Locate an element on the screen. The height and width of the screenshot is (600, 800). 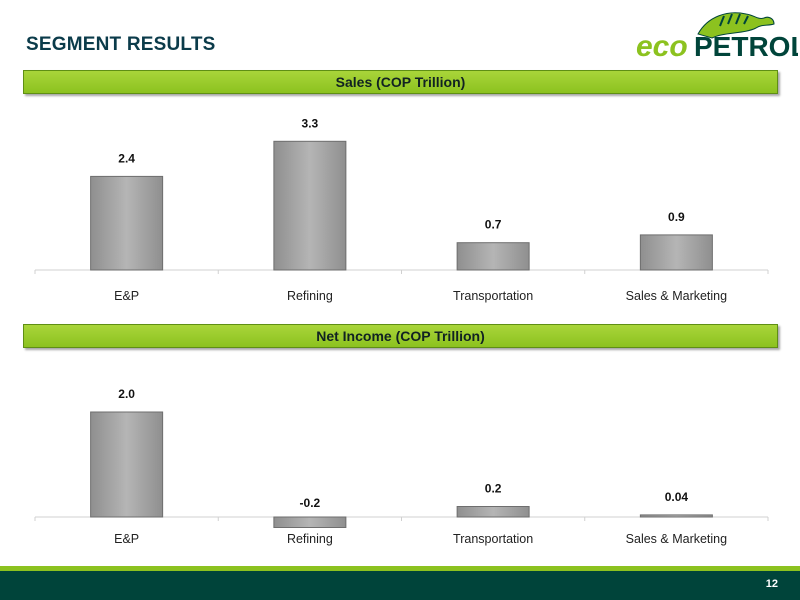
page-title: SEGMENT RESULTS is located at coordinates (121, 44).